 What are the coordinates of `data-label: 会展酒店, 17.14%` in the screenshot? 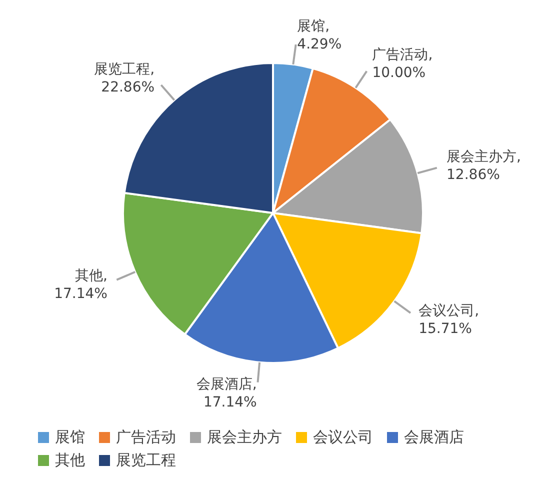 It's located at (226, 393).